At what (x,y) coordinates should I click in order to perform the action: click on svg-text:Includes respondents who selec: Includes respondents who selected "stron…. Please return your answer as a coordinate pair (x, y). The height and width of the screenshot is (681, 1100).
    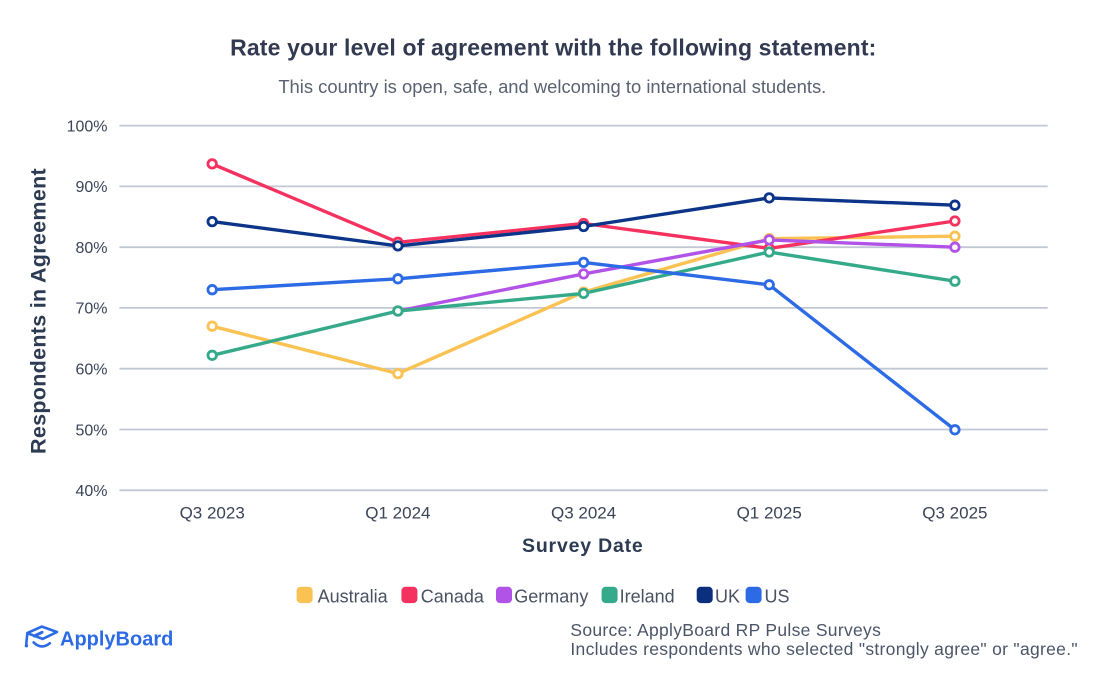
    Looking at the image, I should click on (823, 649).